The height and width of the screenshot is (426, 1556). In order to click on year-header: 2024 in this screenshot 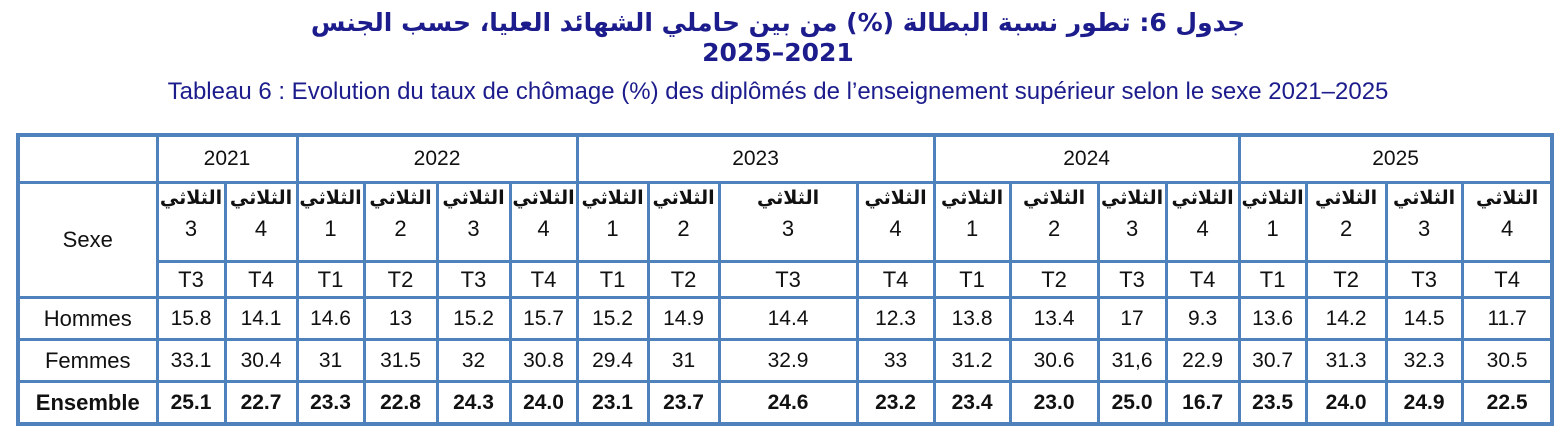, I will do `click(1086, 158)`.